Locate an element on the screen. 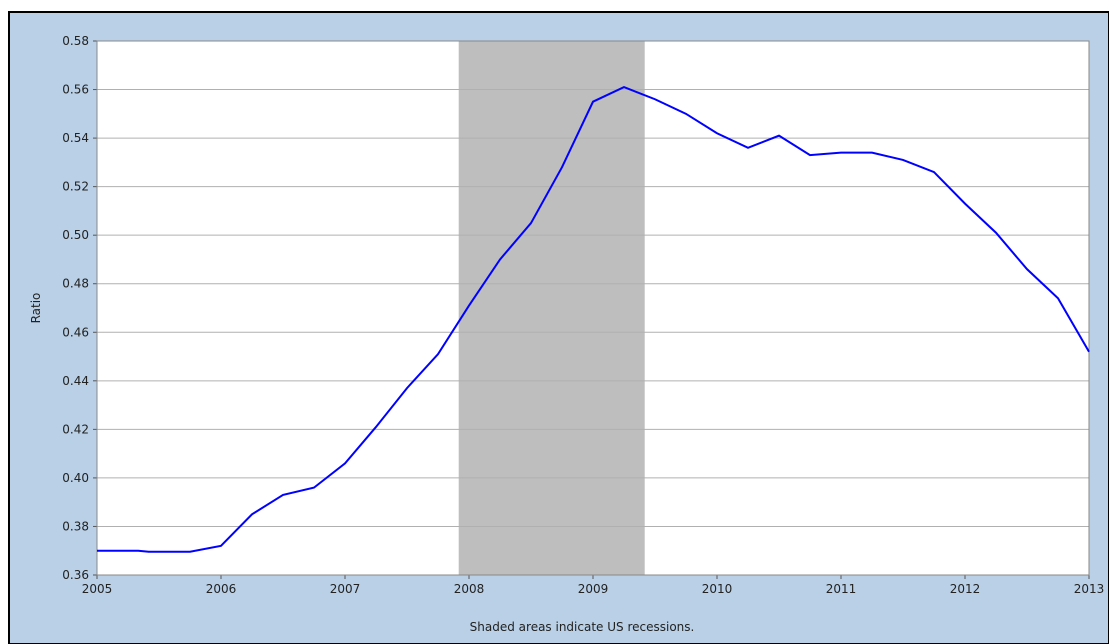  x-tick-label: 2013 is located at coordinates (1089, 589).